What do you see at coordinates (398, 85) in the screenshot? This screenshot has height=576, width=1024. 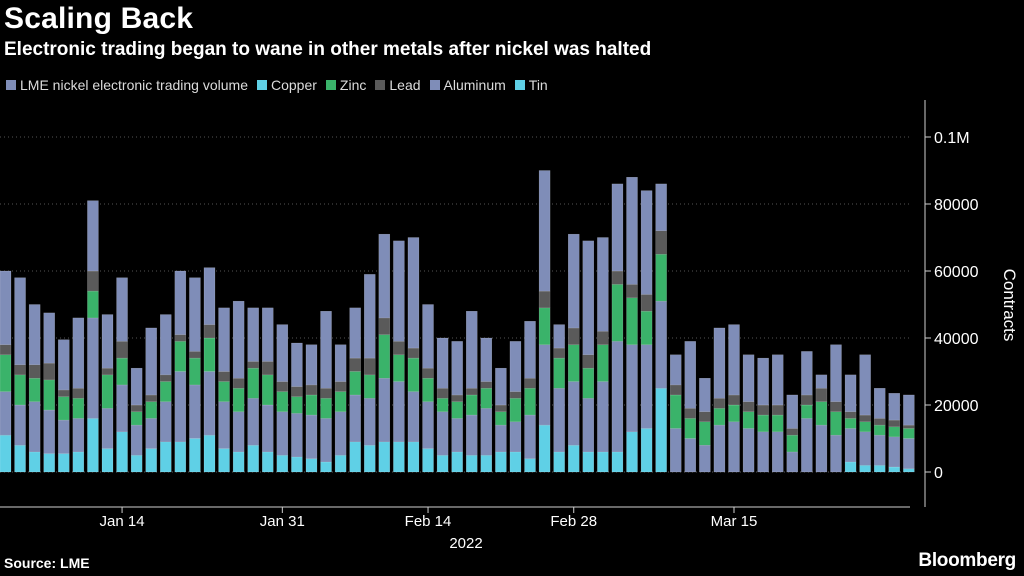 I see `legend-item-lead: Lead` at bounding box center [398, 85].